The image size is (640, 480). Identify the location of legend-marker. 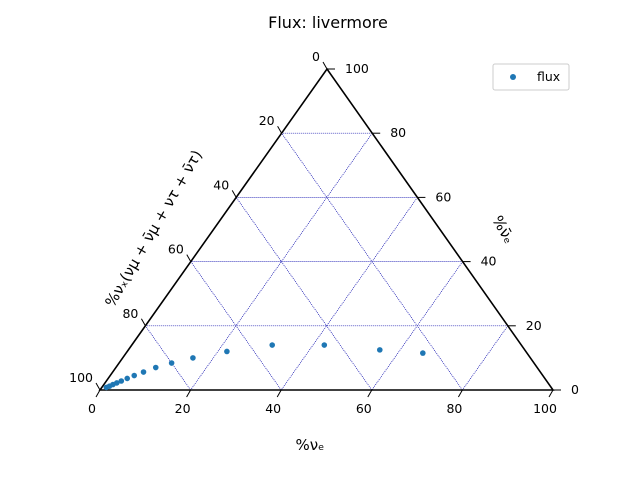
(513, 77).